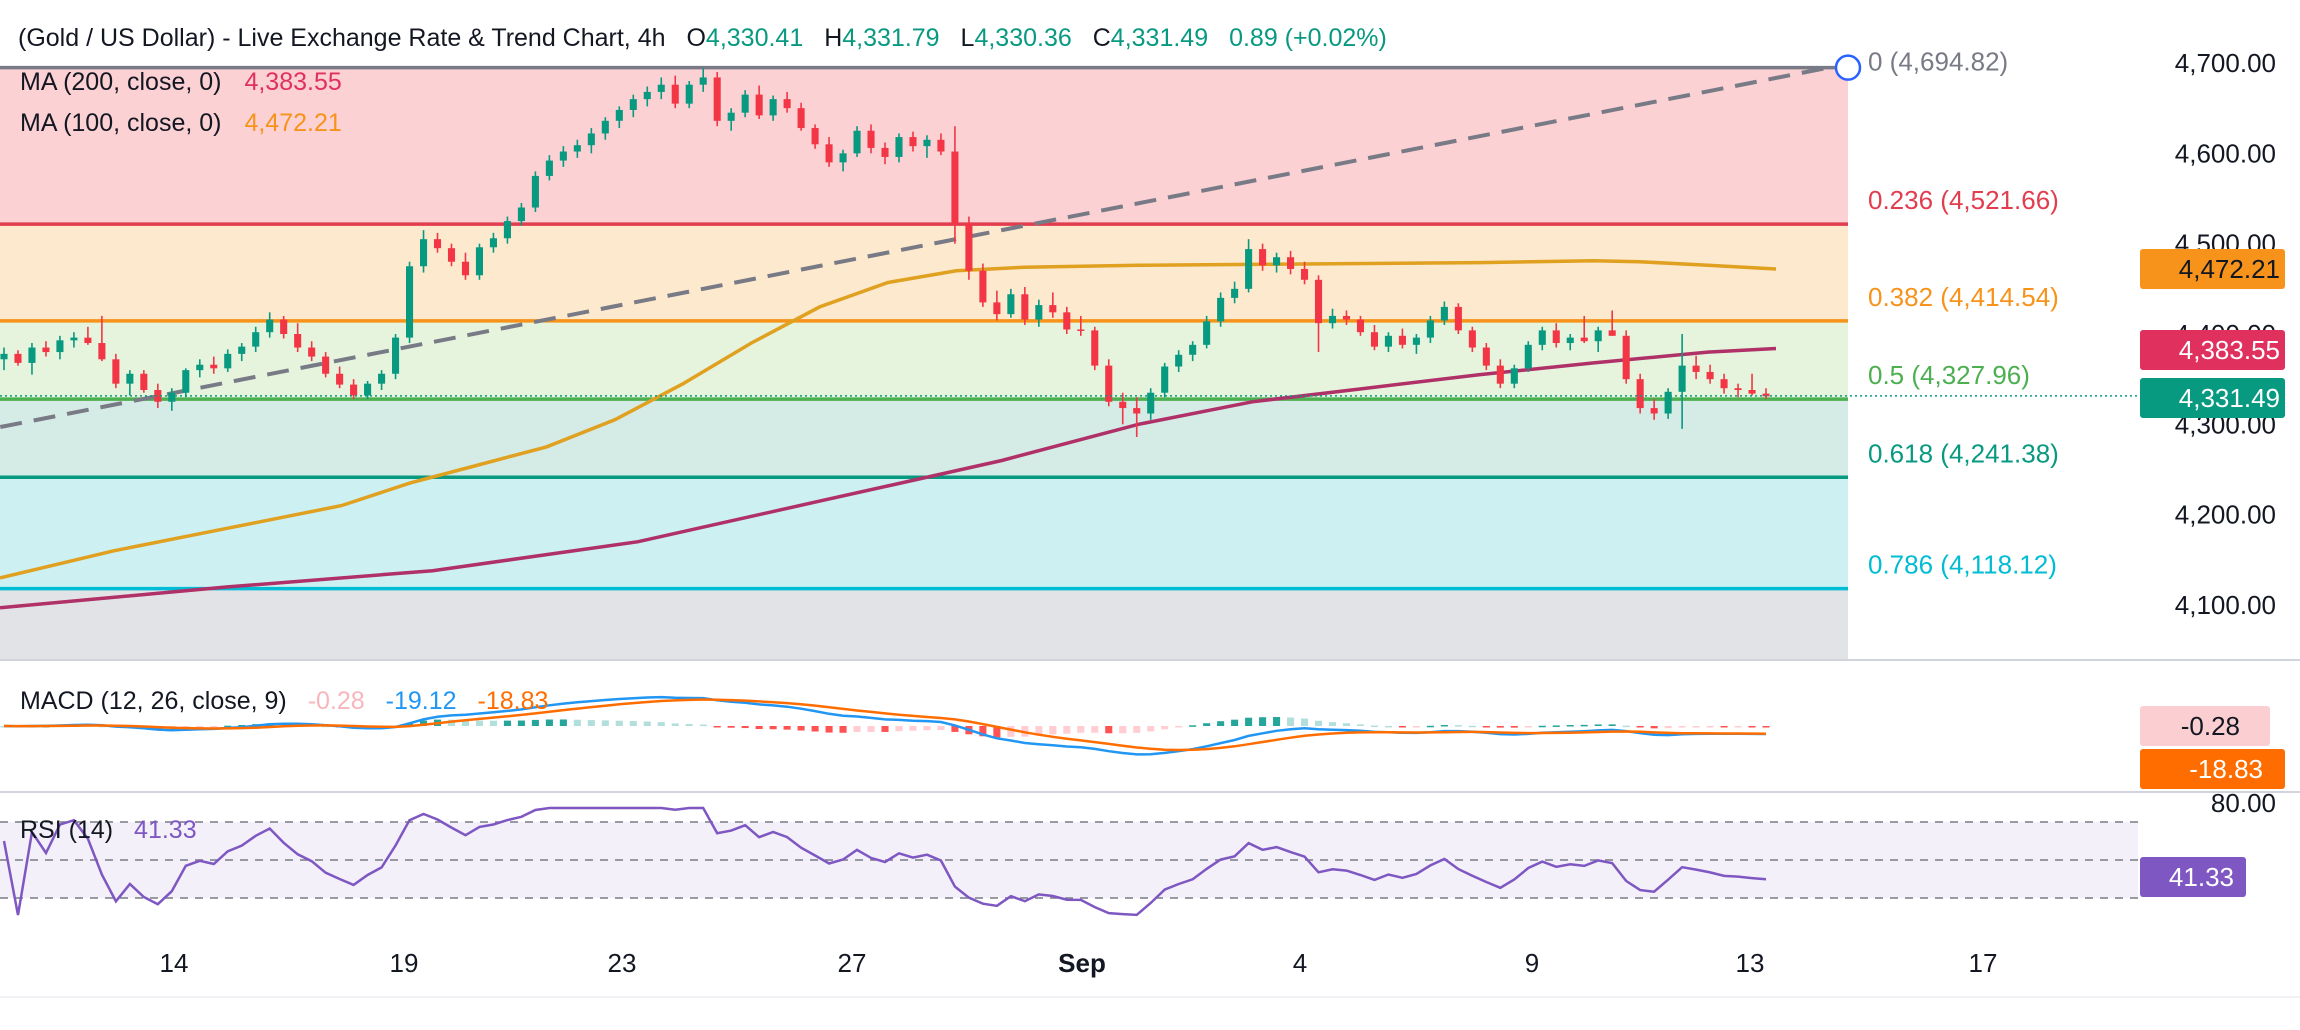 The height and width of the screenshot is (1030, 2300). I want to click on ma100-legend: MA (100, close, 0) 4,472.21, so click(181, 123).